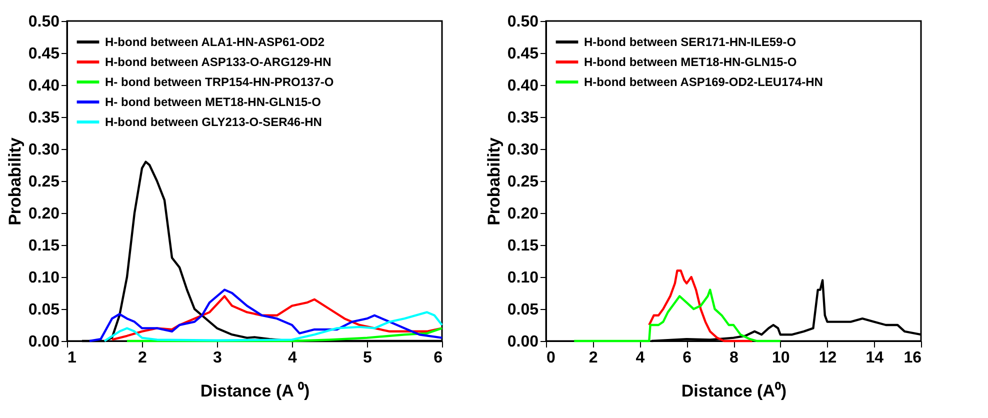 The image size is (988, 418). I want to click on x-tick-label: 16, so click(913, 358).